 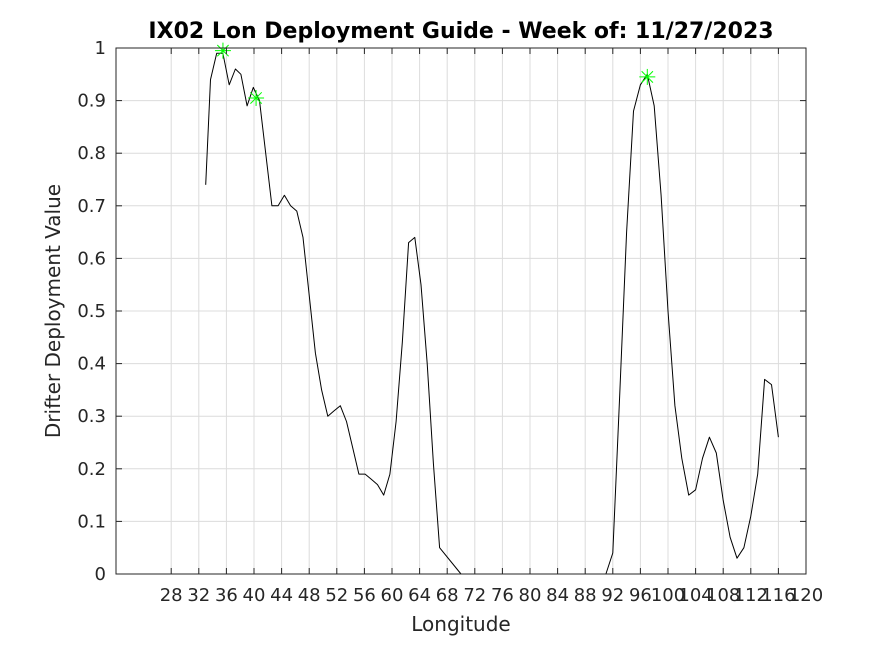 What do you see at coordinates (91, 258) in the screenshot?
I see `y-tick-label: 0.6` at bounding box center [91, 258].